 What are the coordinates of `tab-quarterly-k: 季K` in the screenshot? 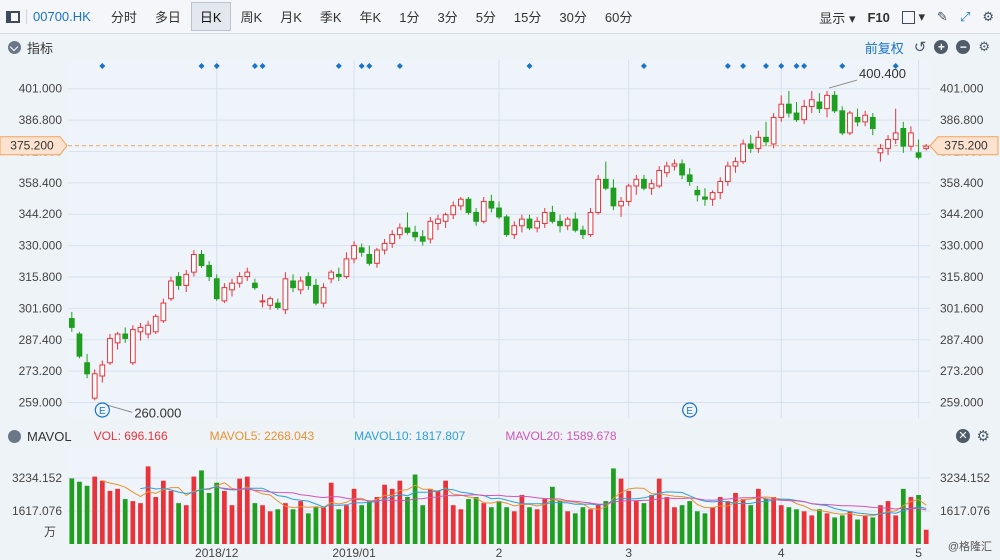 It's located at (330, 17).